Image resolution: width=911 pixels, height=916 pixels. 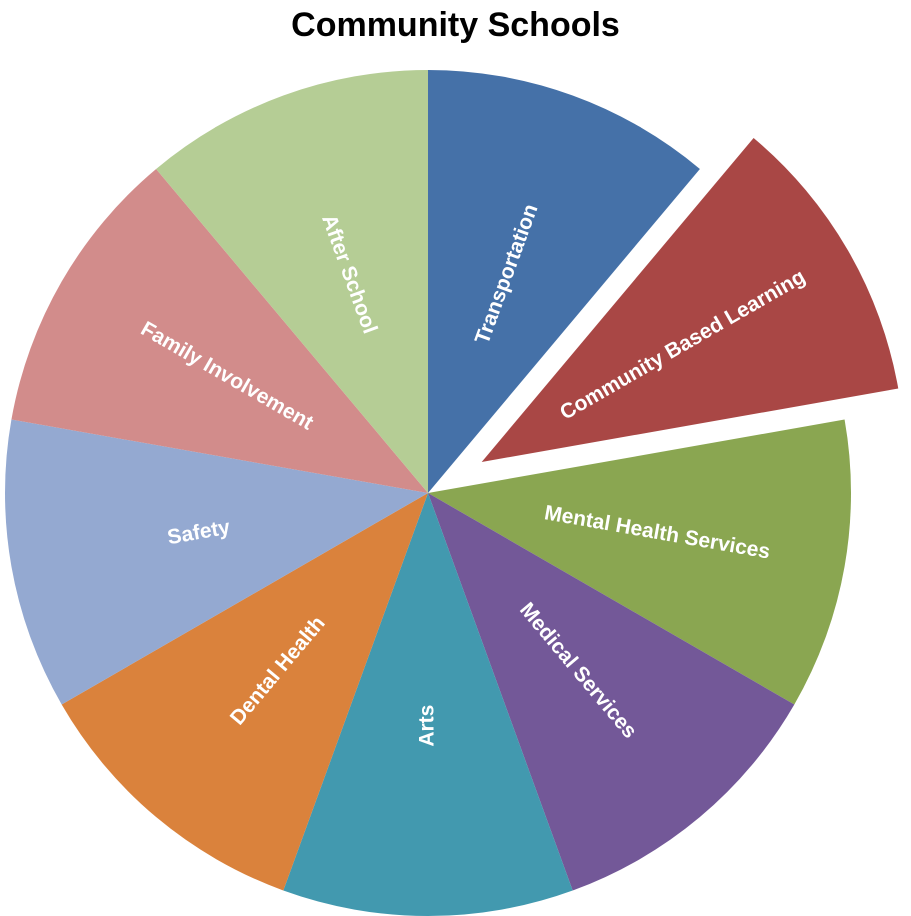 I want to click on slice-arts, so click(x=428, y=704).